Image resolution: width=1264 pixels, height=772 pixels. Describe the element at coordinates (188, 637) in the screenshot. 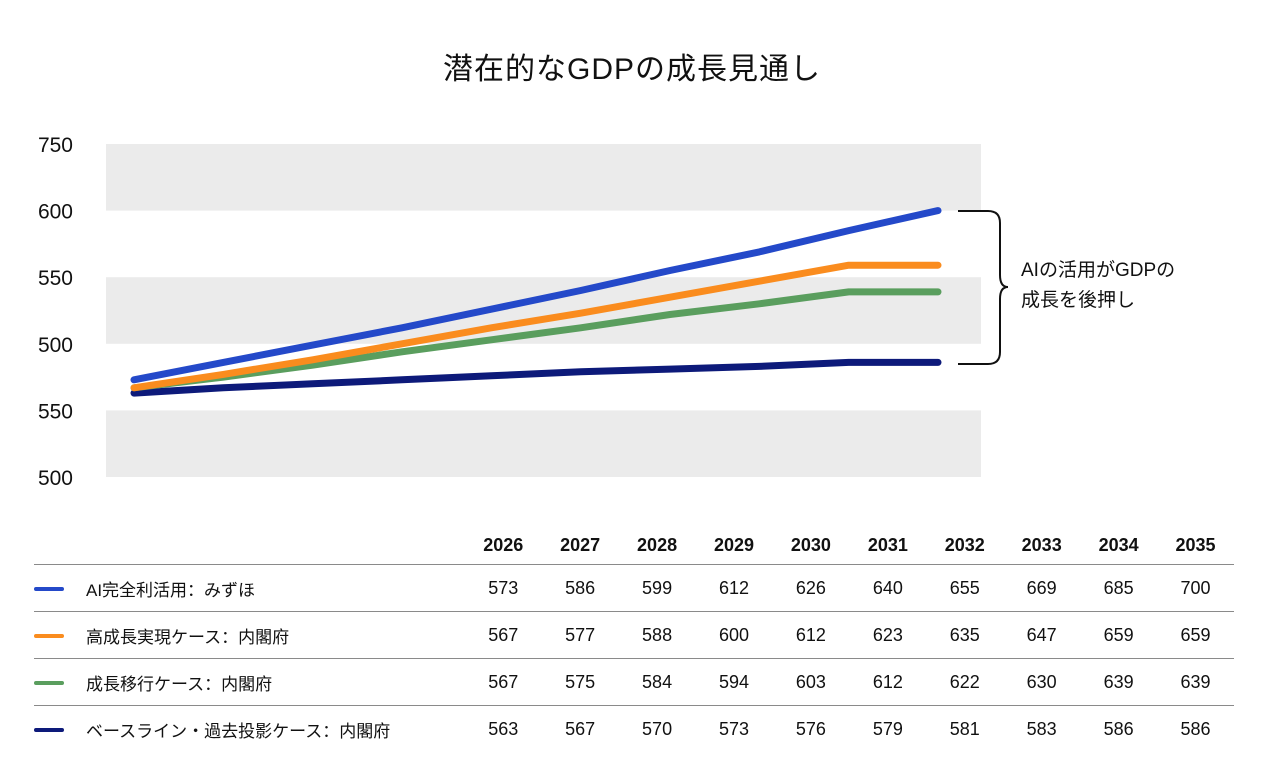

I see `series-name: 高成長実現ケース：内閣府` at that location.